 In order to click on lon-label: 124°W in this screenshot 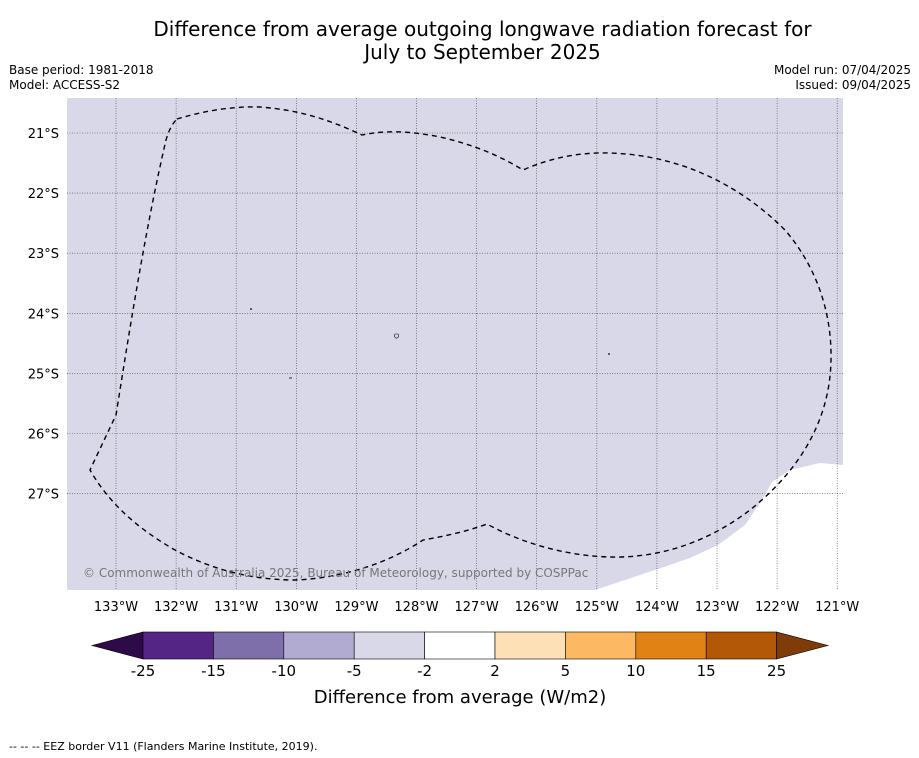, I will do `click(657, 607)`.